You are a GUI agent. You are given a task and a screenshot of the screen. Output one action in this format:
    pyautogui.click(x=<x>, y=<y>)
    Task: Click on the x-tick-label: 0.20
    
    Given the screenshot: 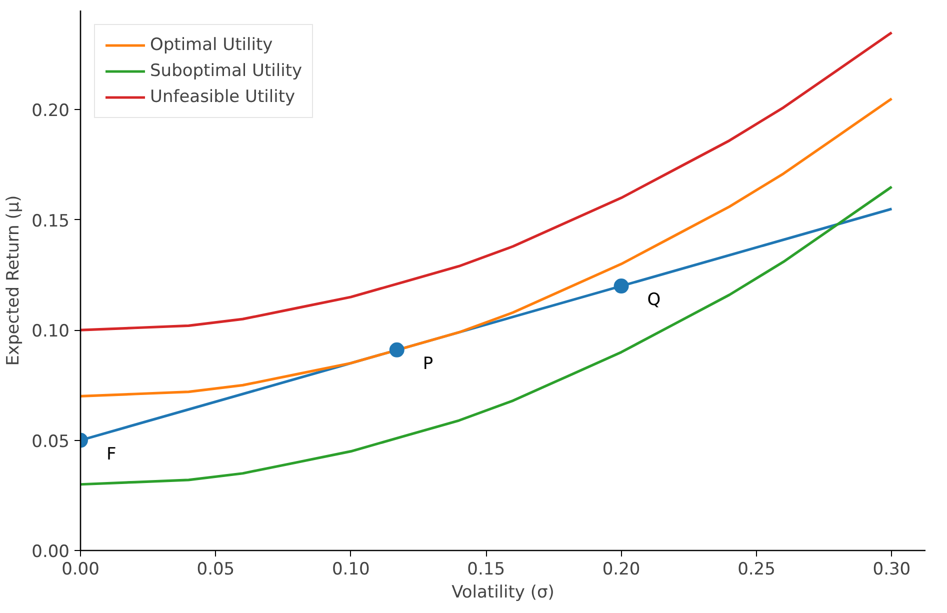 What is the action you would take?
    pyautogui.click(x=621, y=570)
    